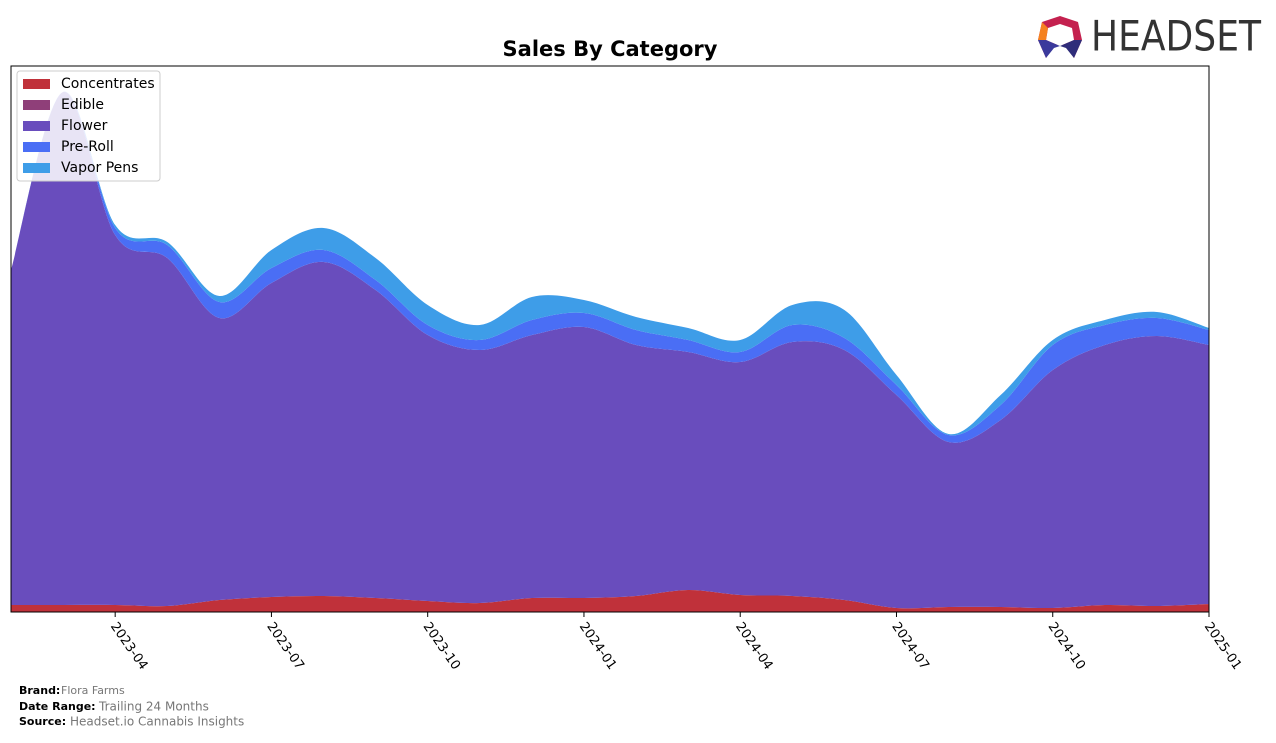 The height and width of the screenshot is (743, 1276). I want to click on footer-label: Brand:, so click(39, 690).